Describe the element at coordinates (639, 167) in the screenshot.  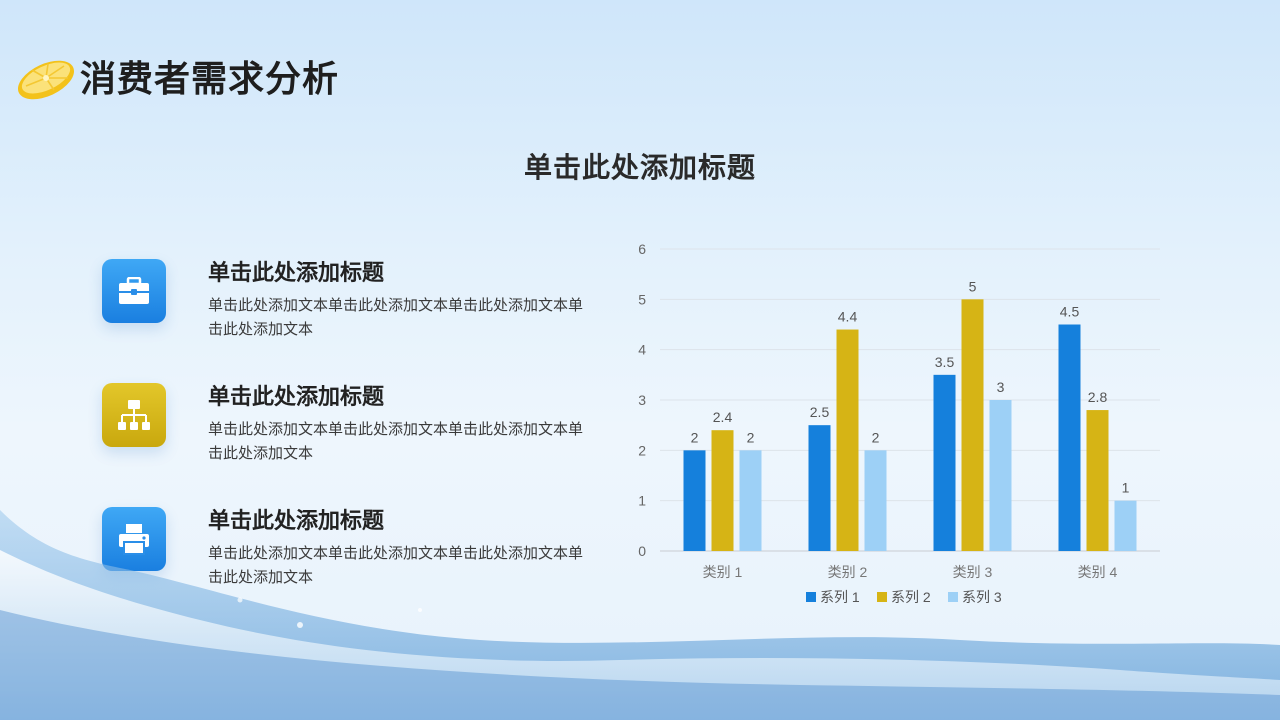
I see `section-title: 单击此处添加标题` at that location.